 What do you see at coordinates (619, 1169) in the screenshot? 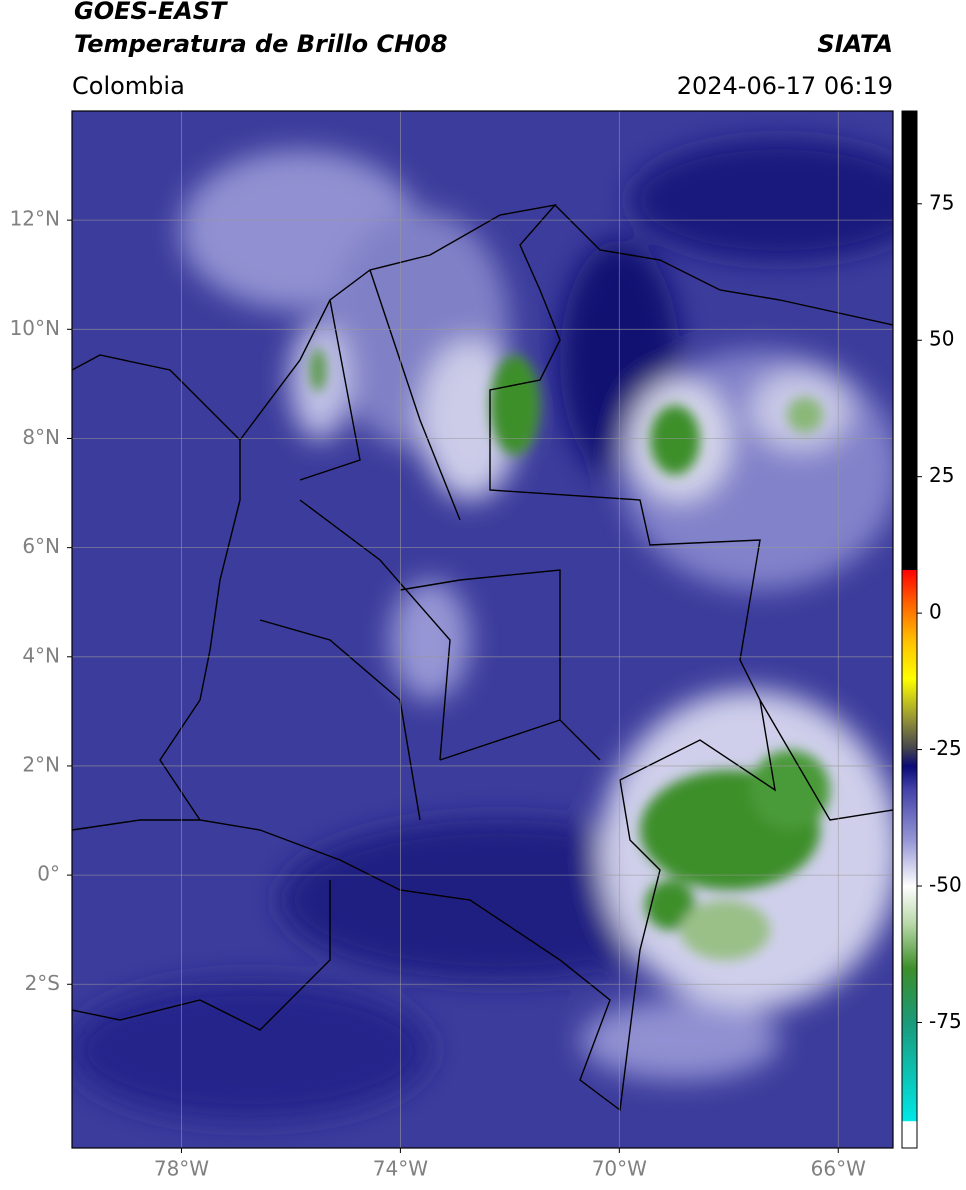
I see `x-tick-label: 70°W` at bounding box center [619, 1169].